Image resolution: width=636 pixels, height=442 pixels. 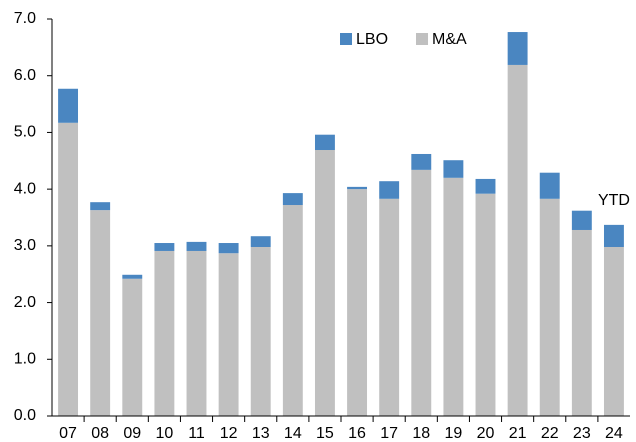 What do you see at coordinates (582, 433) in the screenshot?
I see `x-tick-label: 23` at bounding box center [582, 433].